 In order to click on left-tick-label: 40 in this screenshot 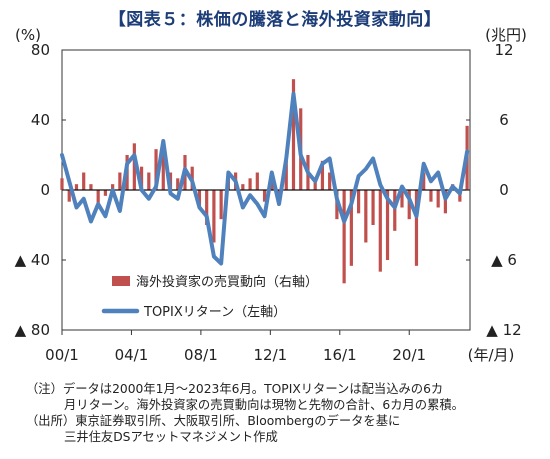, I will do `click(40, 120)`.